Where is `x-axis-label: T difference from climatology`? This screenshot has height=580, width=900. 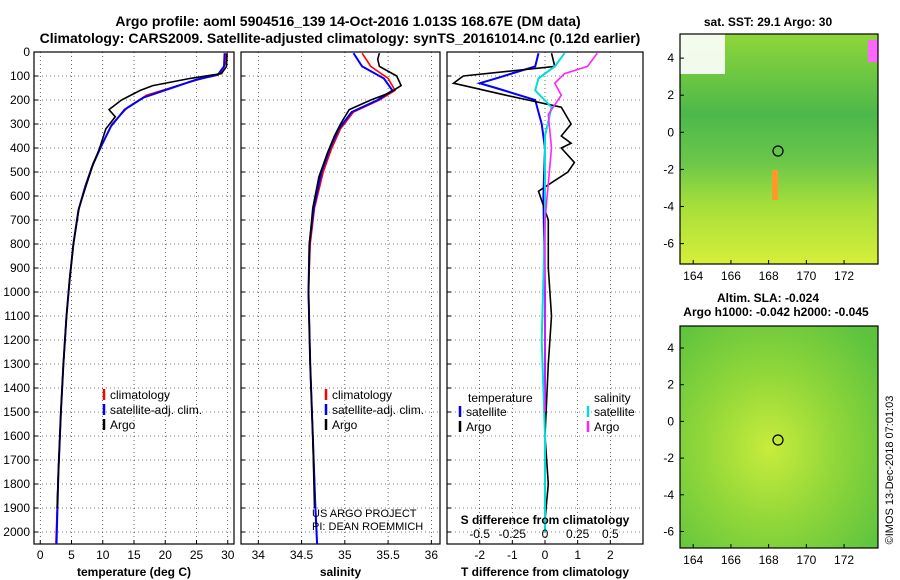
x-axis-label: T difference from climatology is located at coordinates (545, 572).